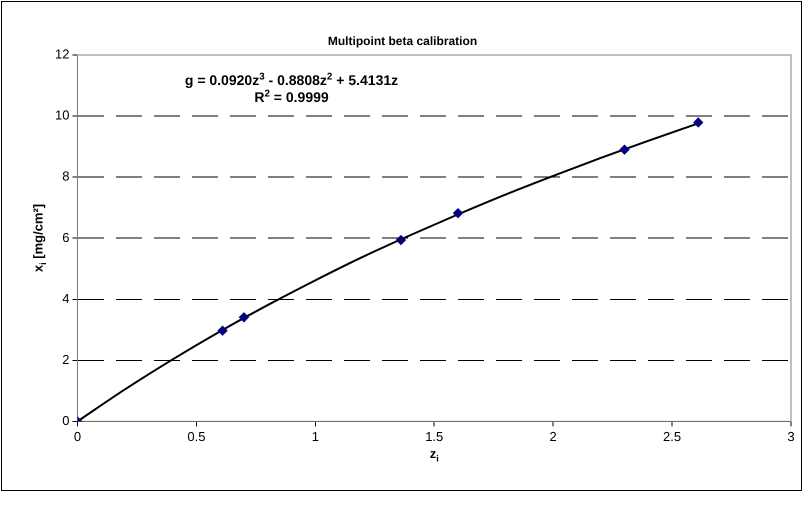 The width and height of the screenshot is (805, 506). What do you see at coordinates (434, 436) in the screenshot?
I see `x-tick-label: 1.5` at bounding box center [434, 436].